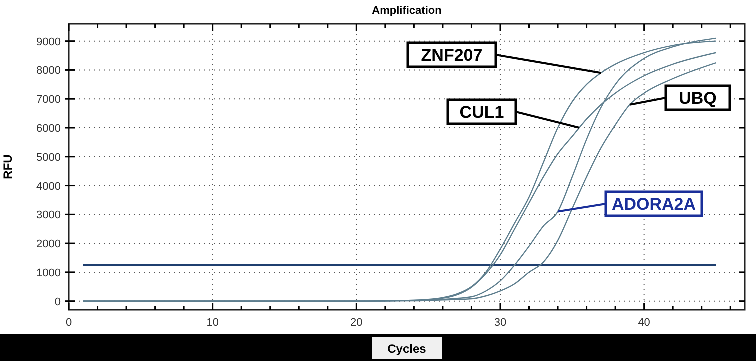 This screenshot has width=756, height=361. I want to click on y-tick-label: 4000, so click(48, 186).